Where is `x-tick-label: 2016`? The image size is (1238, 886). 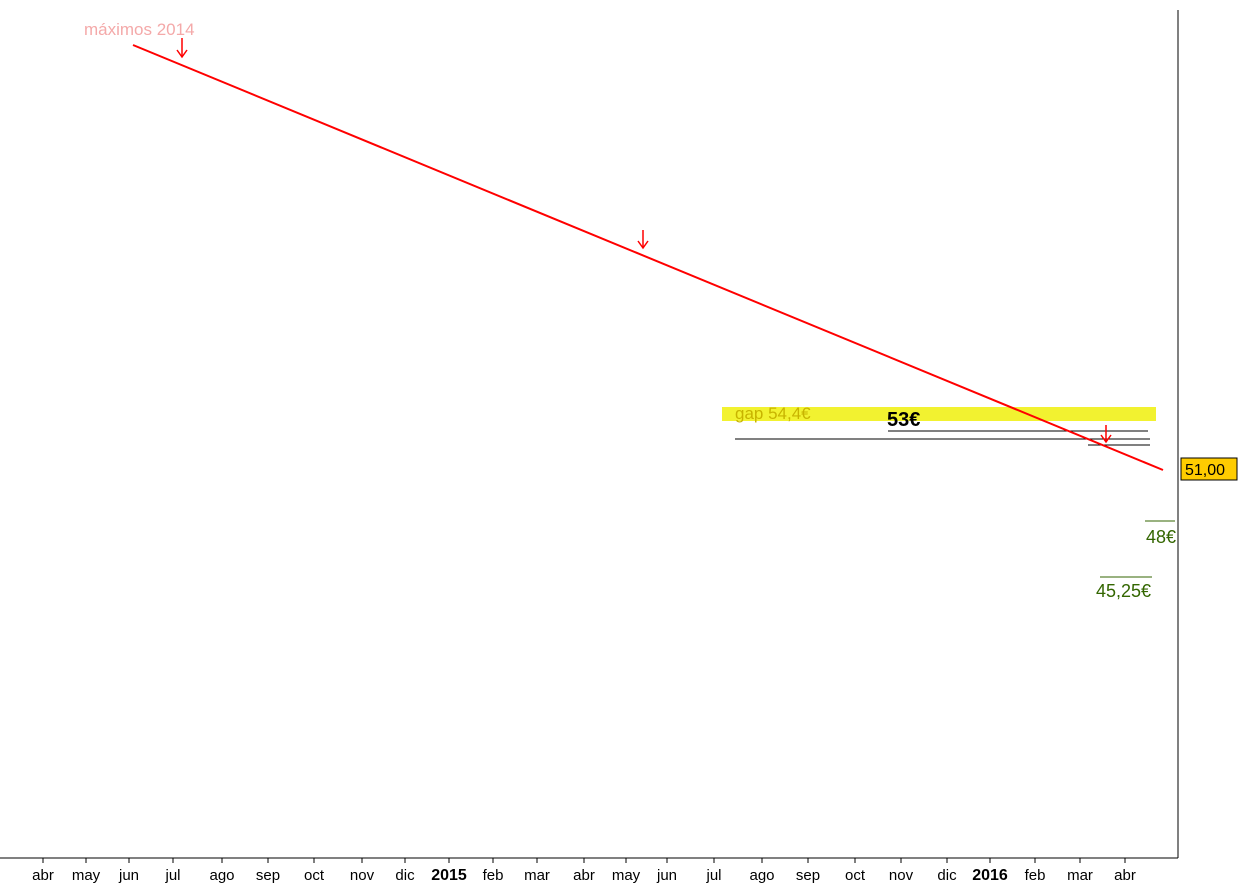
x-tick-label: 2016 is located at coordinates (990, 875).